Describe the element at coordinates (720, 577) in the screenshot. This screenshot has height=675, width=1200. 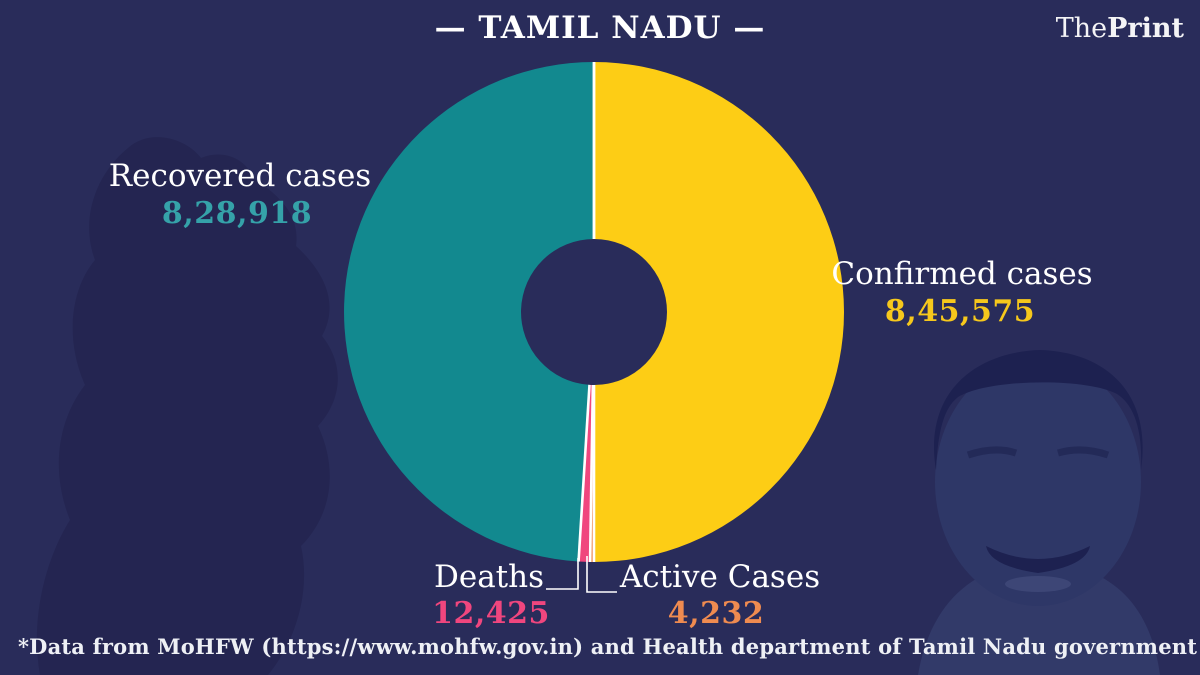
I see `active-cases-label: Active Cases` at that location.